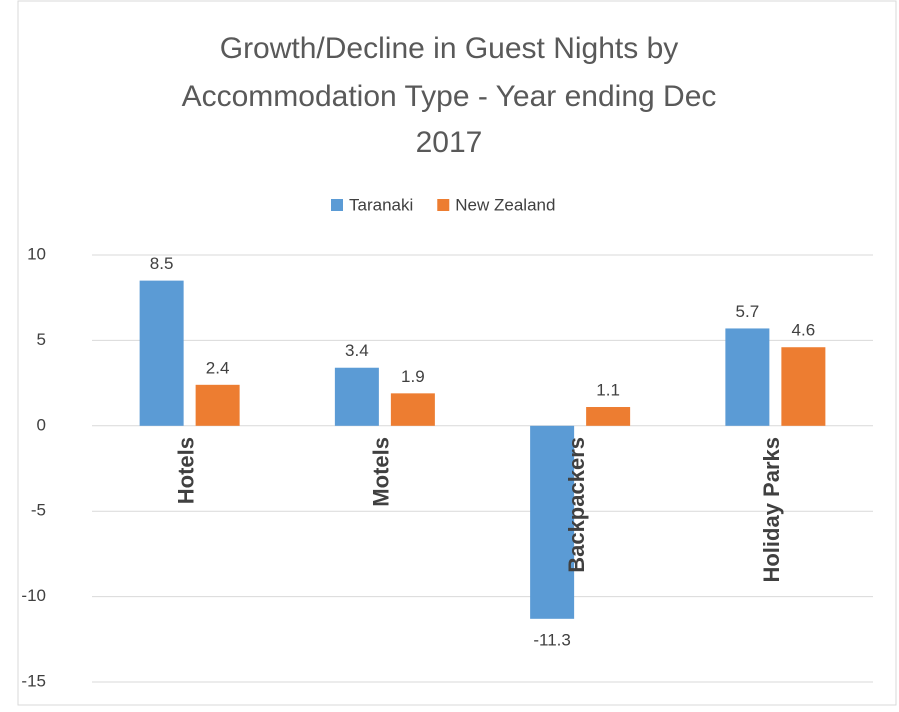 Image resolution: width=899 pixels, height=712 pixels. Describe the element at coordinates (33, 595) in the screenshot. I see `y-tick-label: -10` at that location.